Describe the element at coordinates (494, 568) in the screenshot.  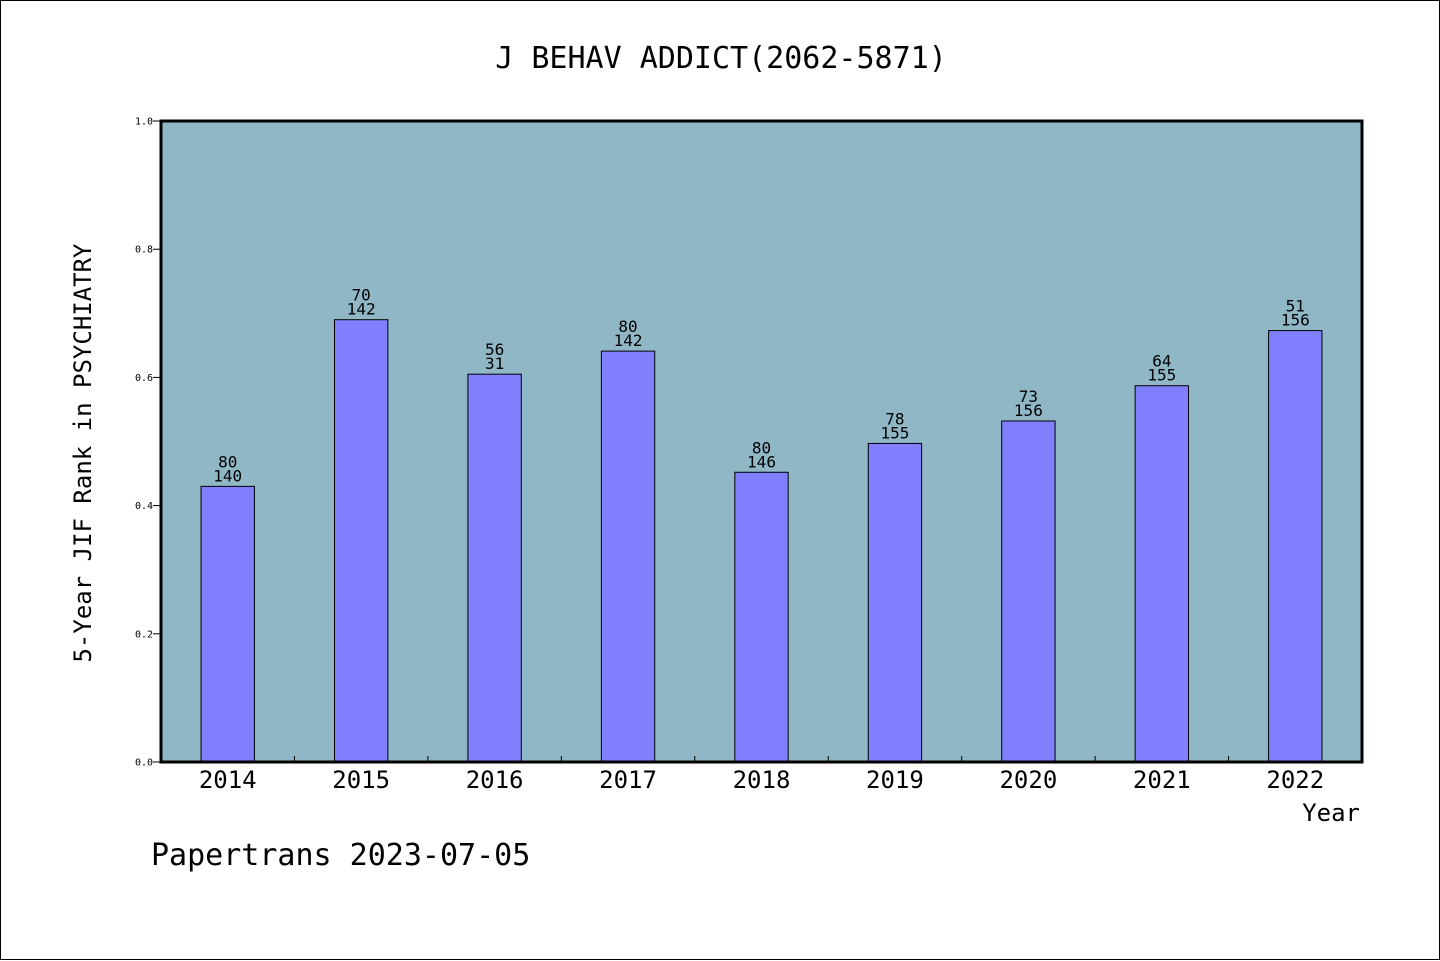
I see `bar-2016` at that location.